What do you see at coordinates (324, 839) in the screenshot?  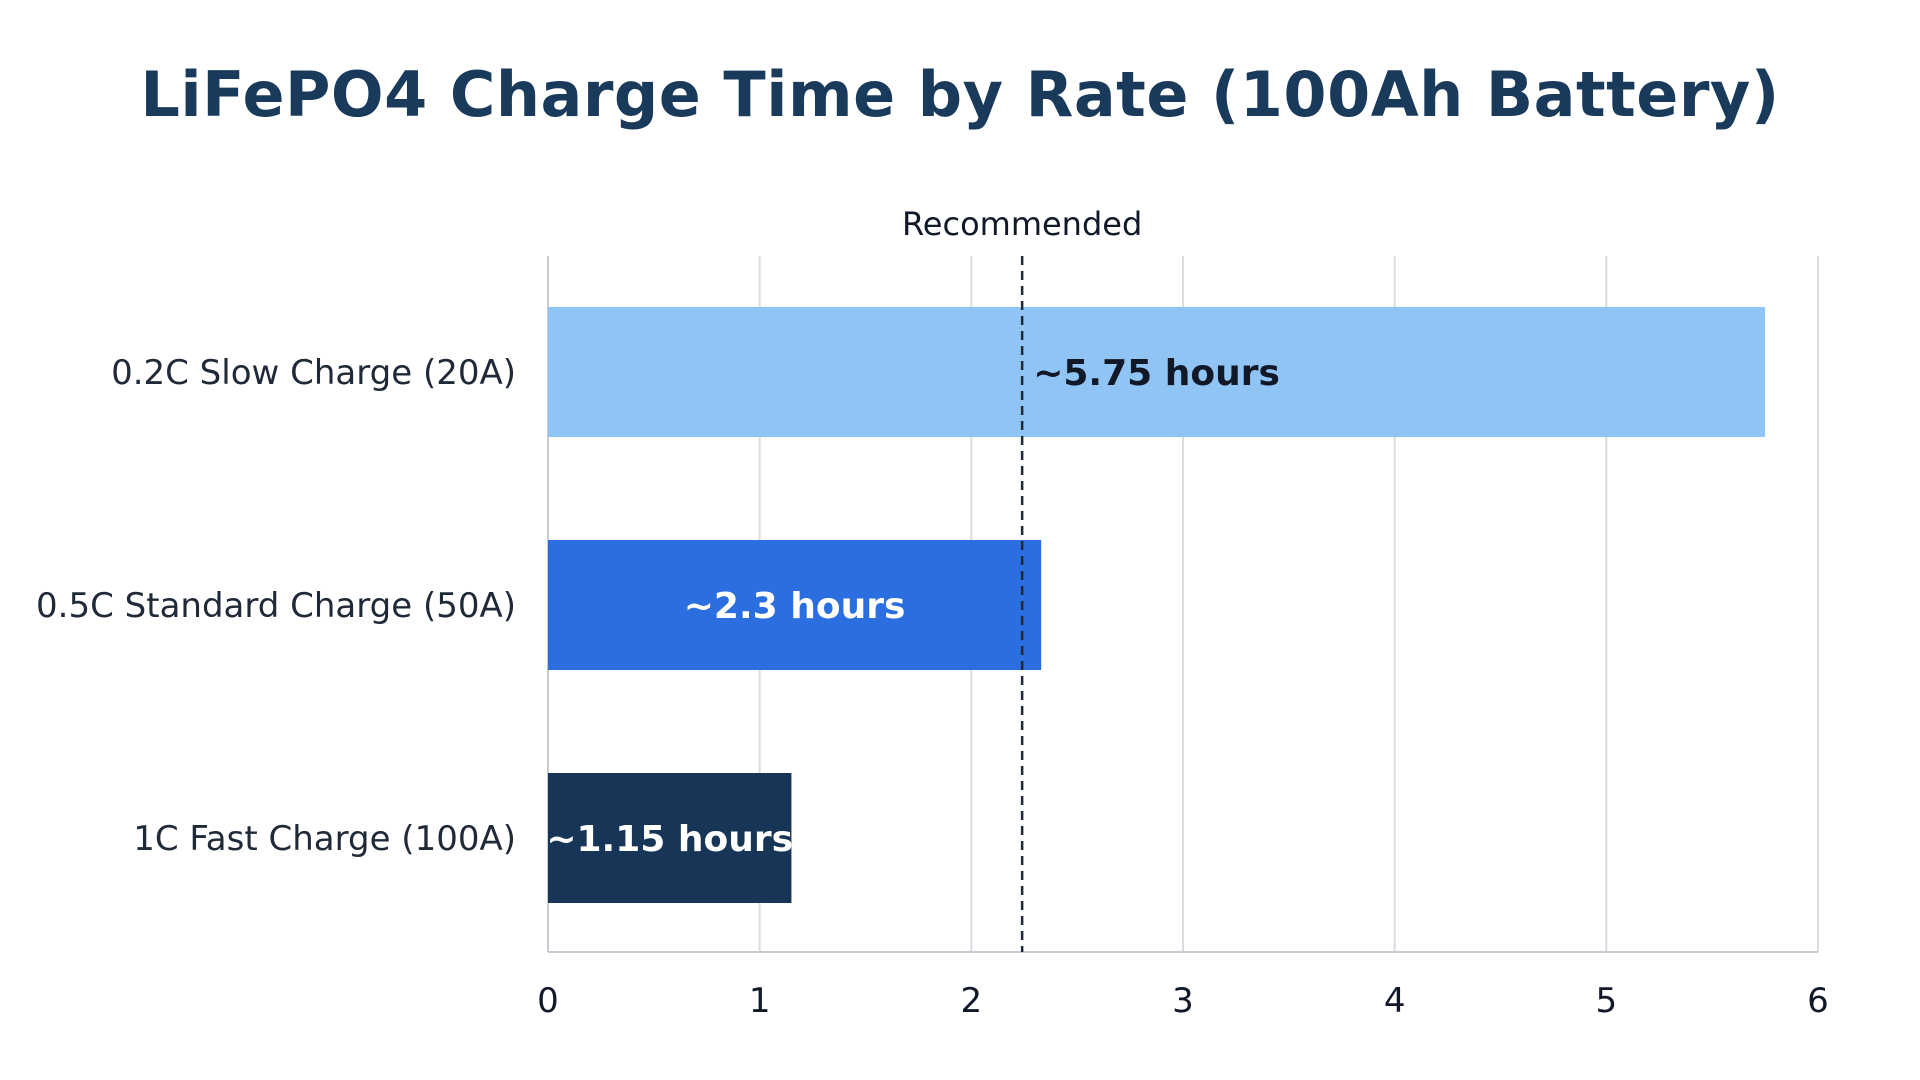 I see `category-label: 1C Fast Charge (100A)` at bounding box center [324, 839].